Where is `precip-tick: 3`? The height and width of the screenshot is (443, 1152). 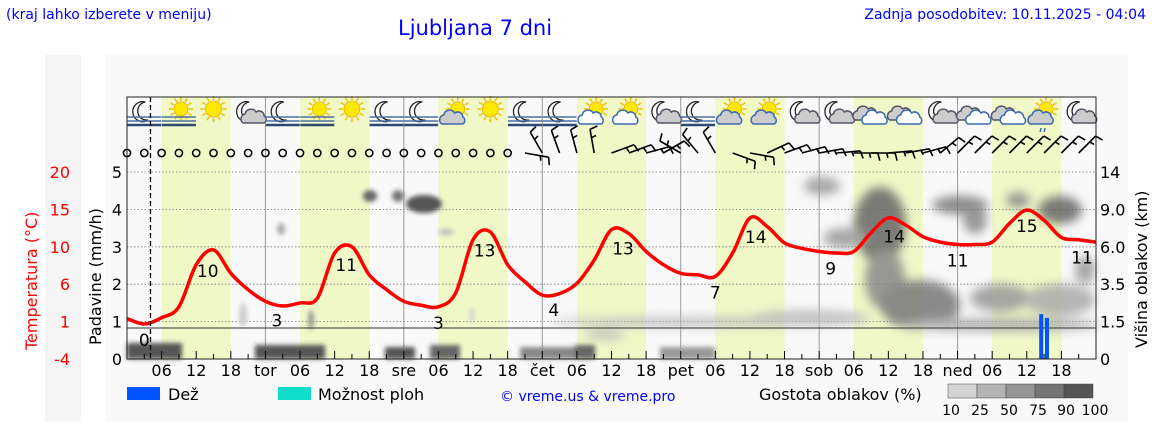 precip-tick: 3 is located at coordinates (117, 247).